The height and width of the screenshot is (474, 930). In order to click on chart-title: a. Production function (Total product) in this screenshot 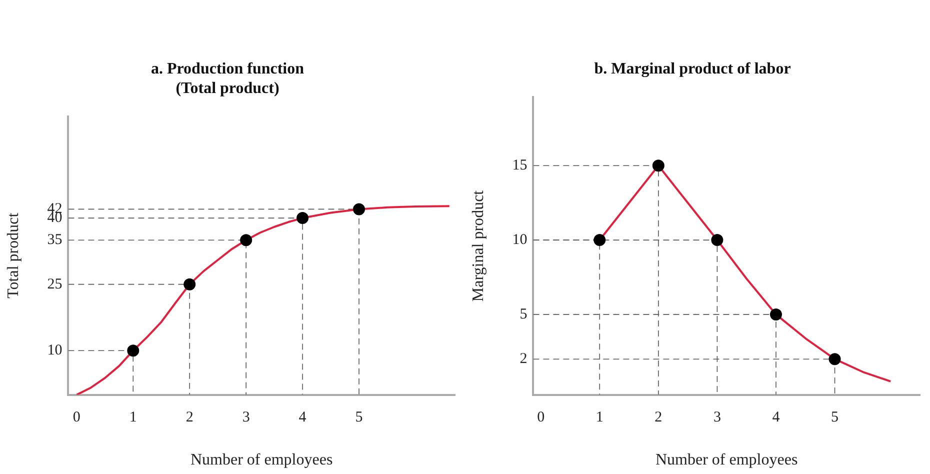, I will do `click(227, 78)`.